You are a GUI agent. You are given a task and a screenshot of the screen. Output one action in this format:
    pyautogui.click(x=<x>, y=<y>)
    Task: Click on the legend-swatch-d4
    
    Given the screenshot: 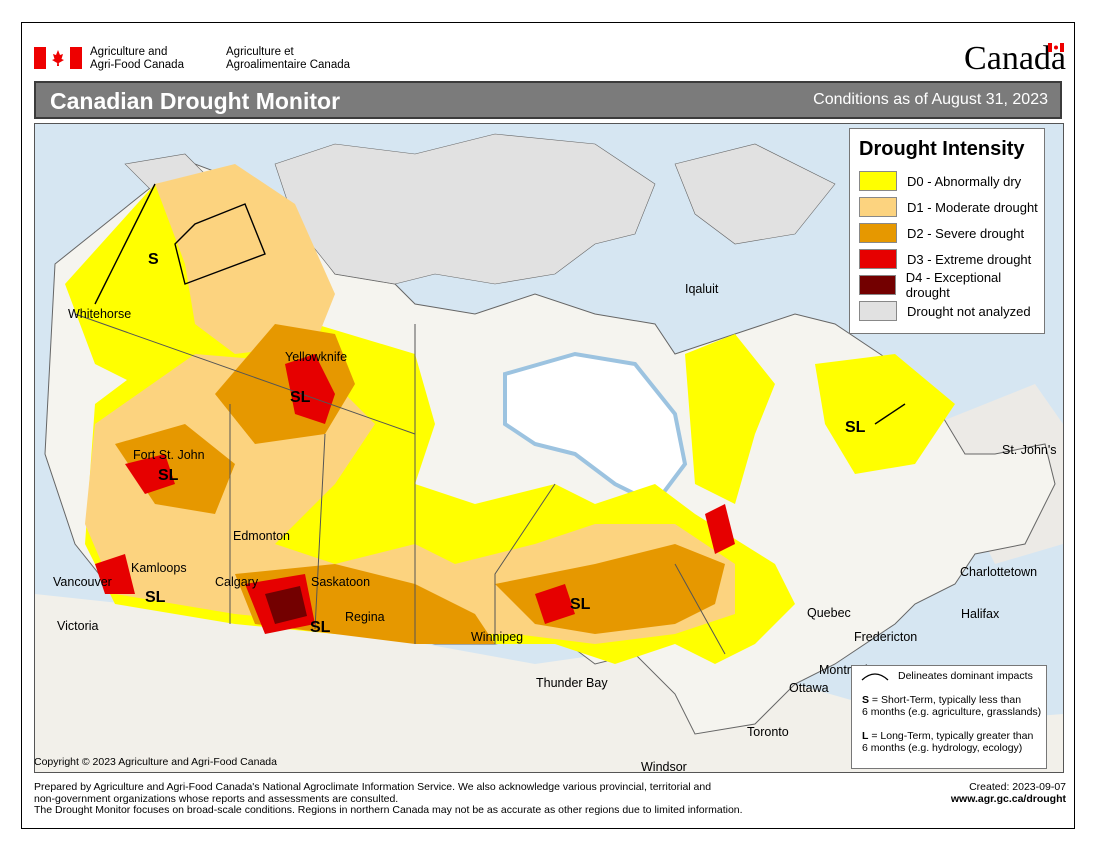 What is the action you would take?
    pyautogui.click(x=877, y=285)
    